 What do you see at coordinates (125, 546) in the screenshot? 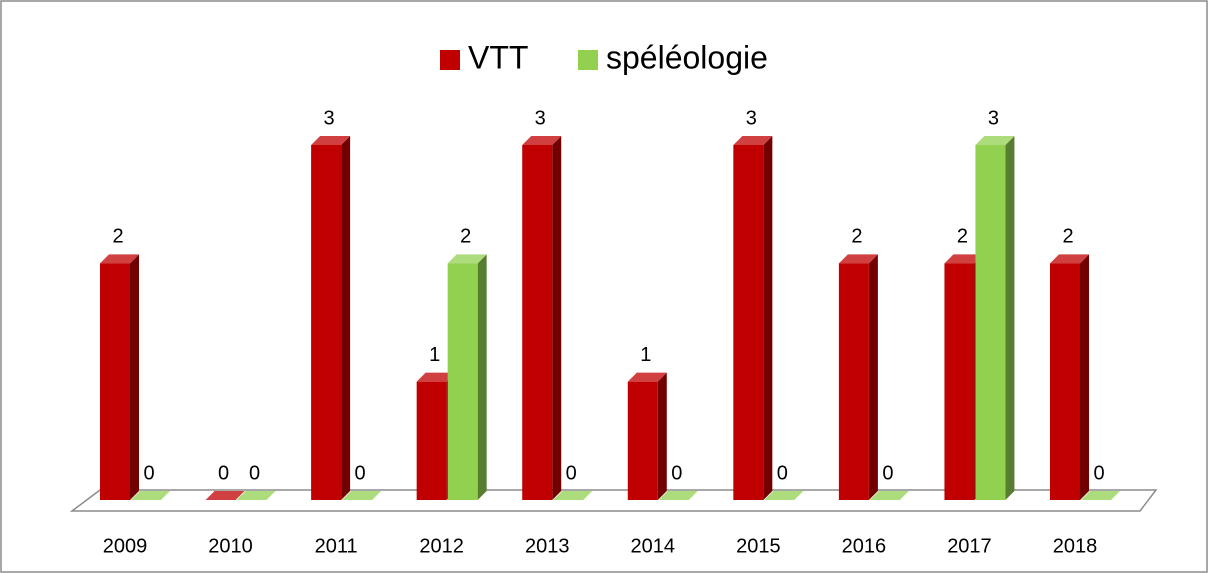
I see `x-tick-label: 2009` at bounding box center [125, 546].